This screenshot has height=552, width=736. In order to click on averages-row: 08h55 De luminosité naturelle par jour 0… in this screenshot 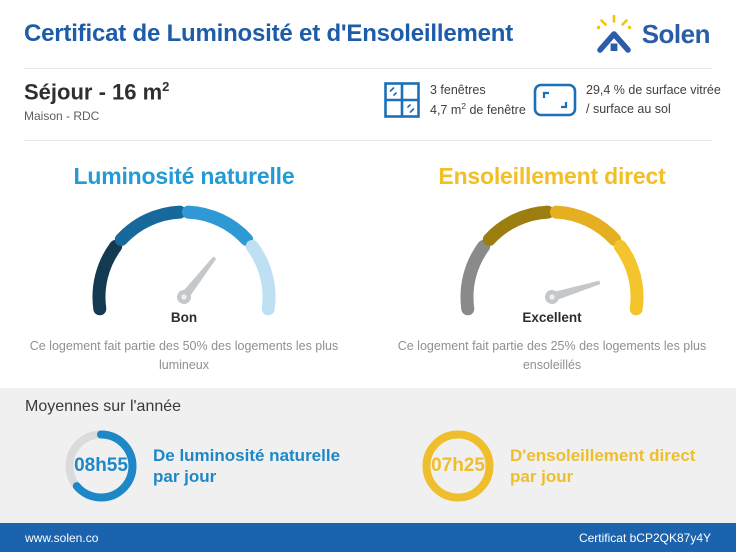, I will do `click(368, 466)`.